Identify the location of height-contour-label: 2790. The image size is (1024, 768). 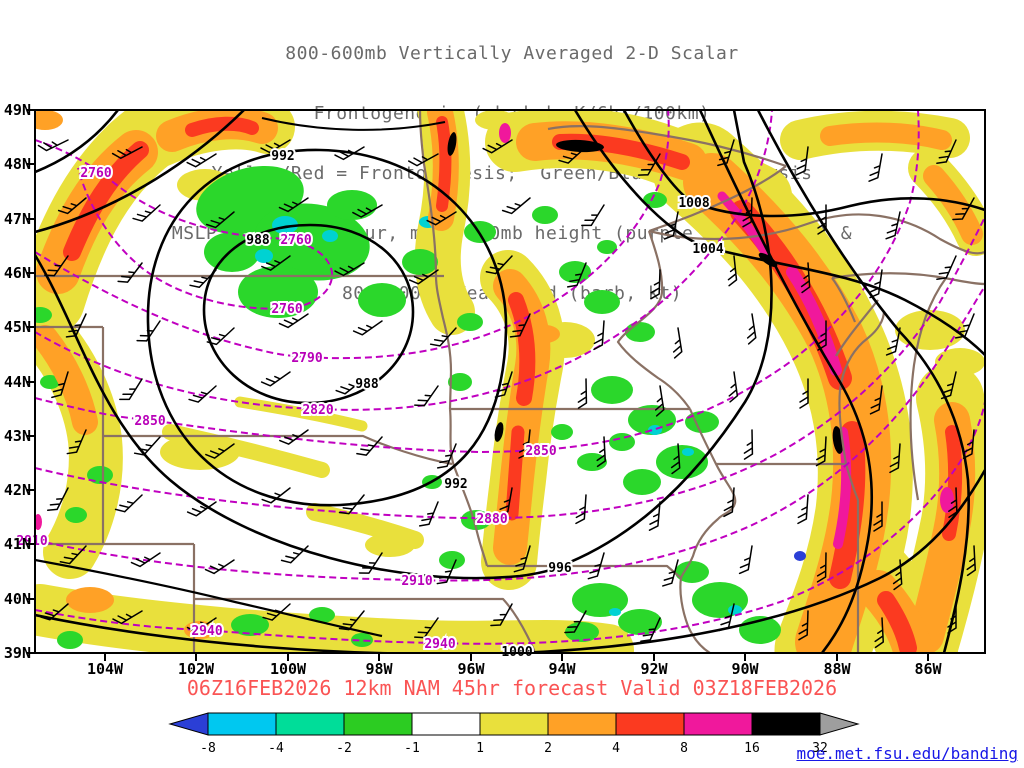
(306, 358).